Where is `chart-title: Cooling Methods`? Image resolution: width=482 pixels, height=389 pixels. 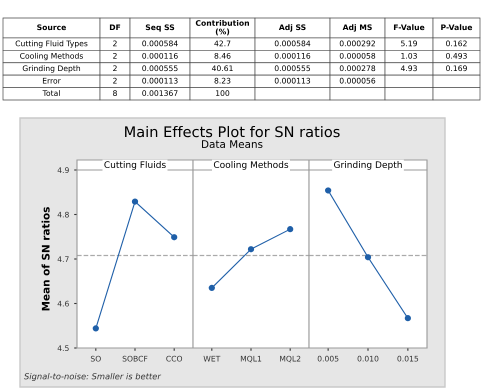
chart-title: Cooling Methods is located at coordinates (251, 165).